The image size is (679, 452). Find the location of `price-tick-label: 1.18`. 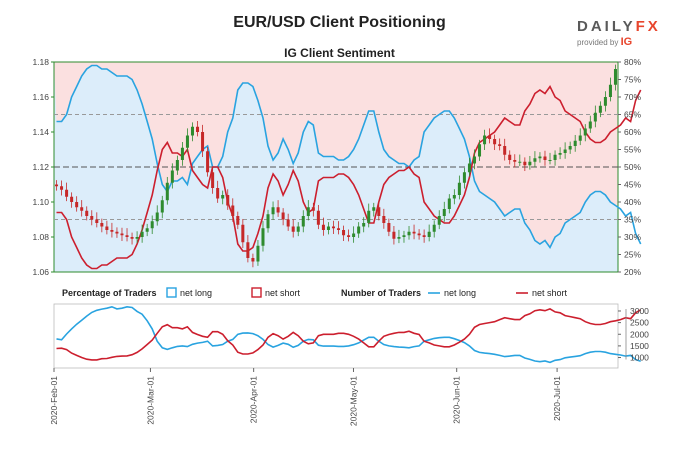

price-tick-label: 1.18 is located at coordinates (40, 62).